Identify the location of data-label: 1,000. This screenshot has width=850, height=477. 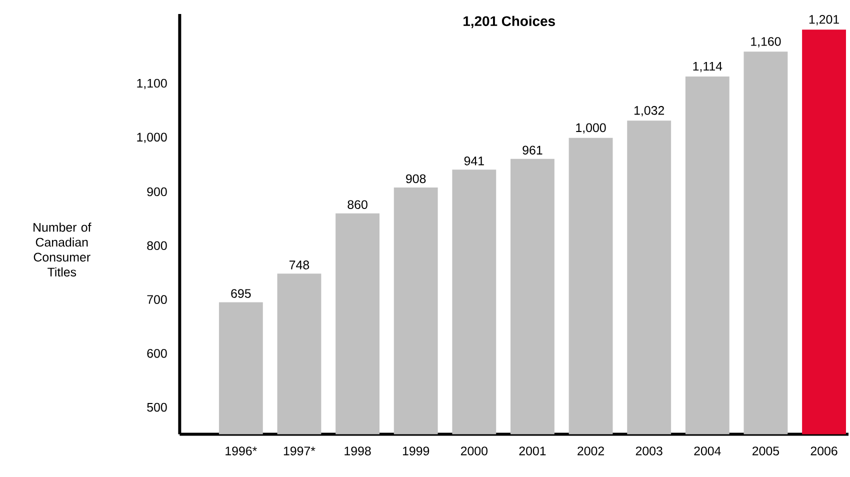
(591, 128).